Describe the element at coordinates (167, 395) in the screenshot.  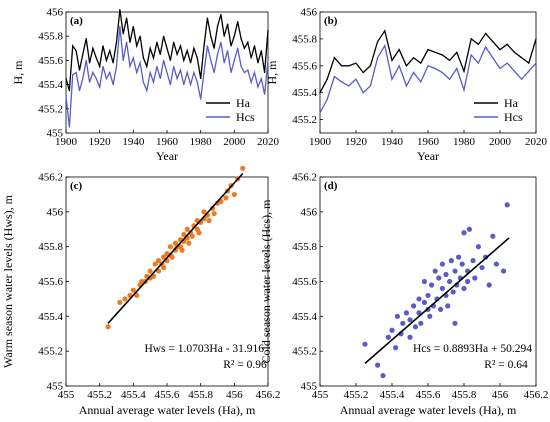
I see `panel-c-x-tick-label: 455.6` at that location.